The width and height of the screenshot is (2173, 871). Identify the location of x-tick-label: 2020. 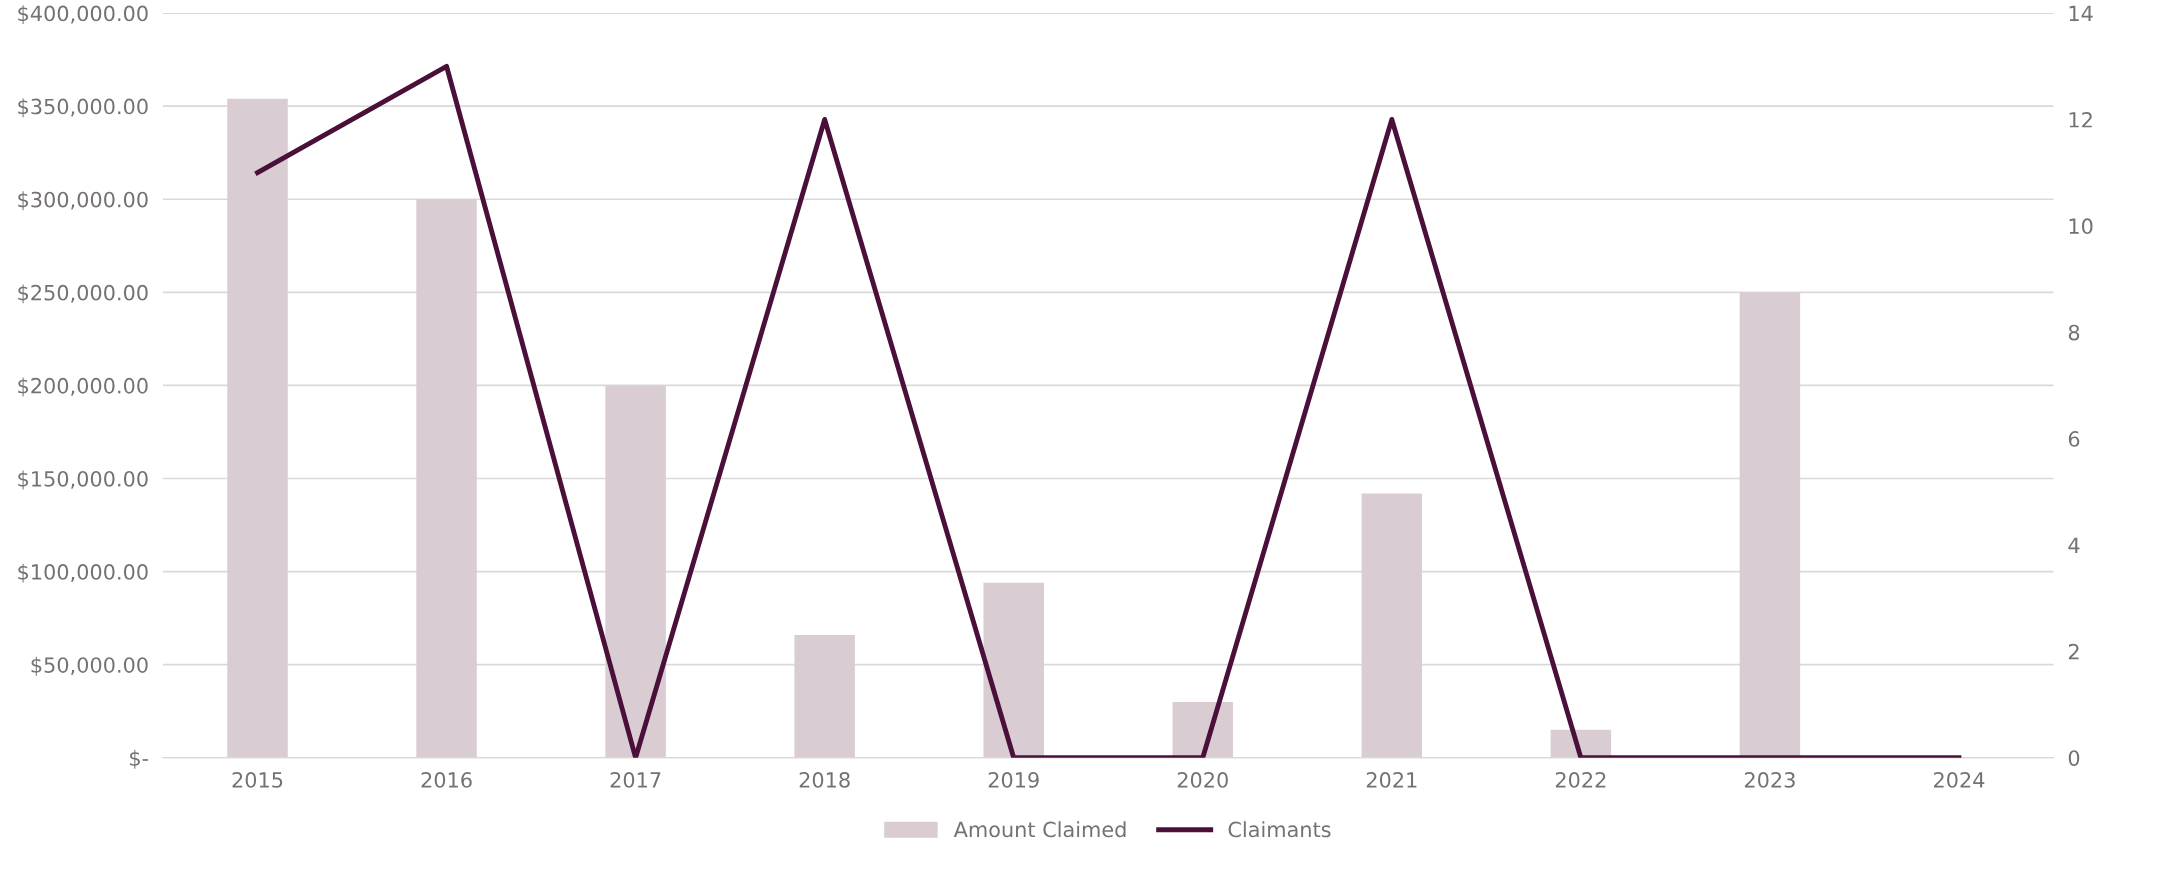
(1202, 780).